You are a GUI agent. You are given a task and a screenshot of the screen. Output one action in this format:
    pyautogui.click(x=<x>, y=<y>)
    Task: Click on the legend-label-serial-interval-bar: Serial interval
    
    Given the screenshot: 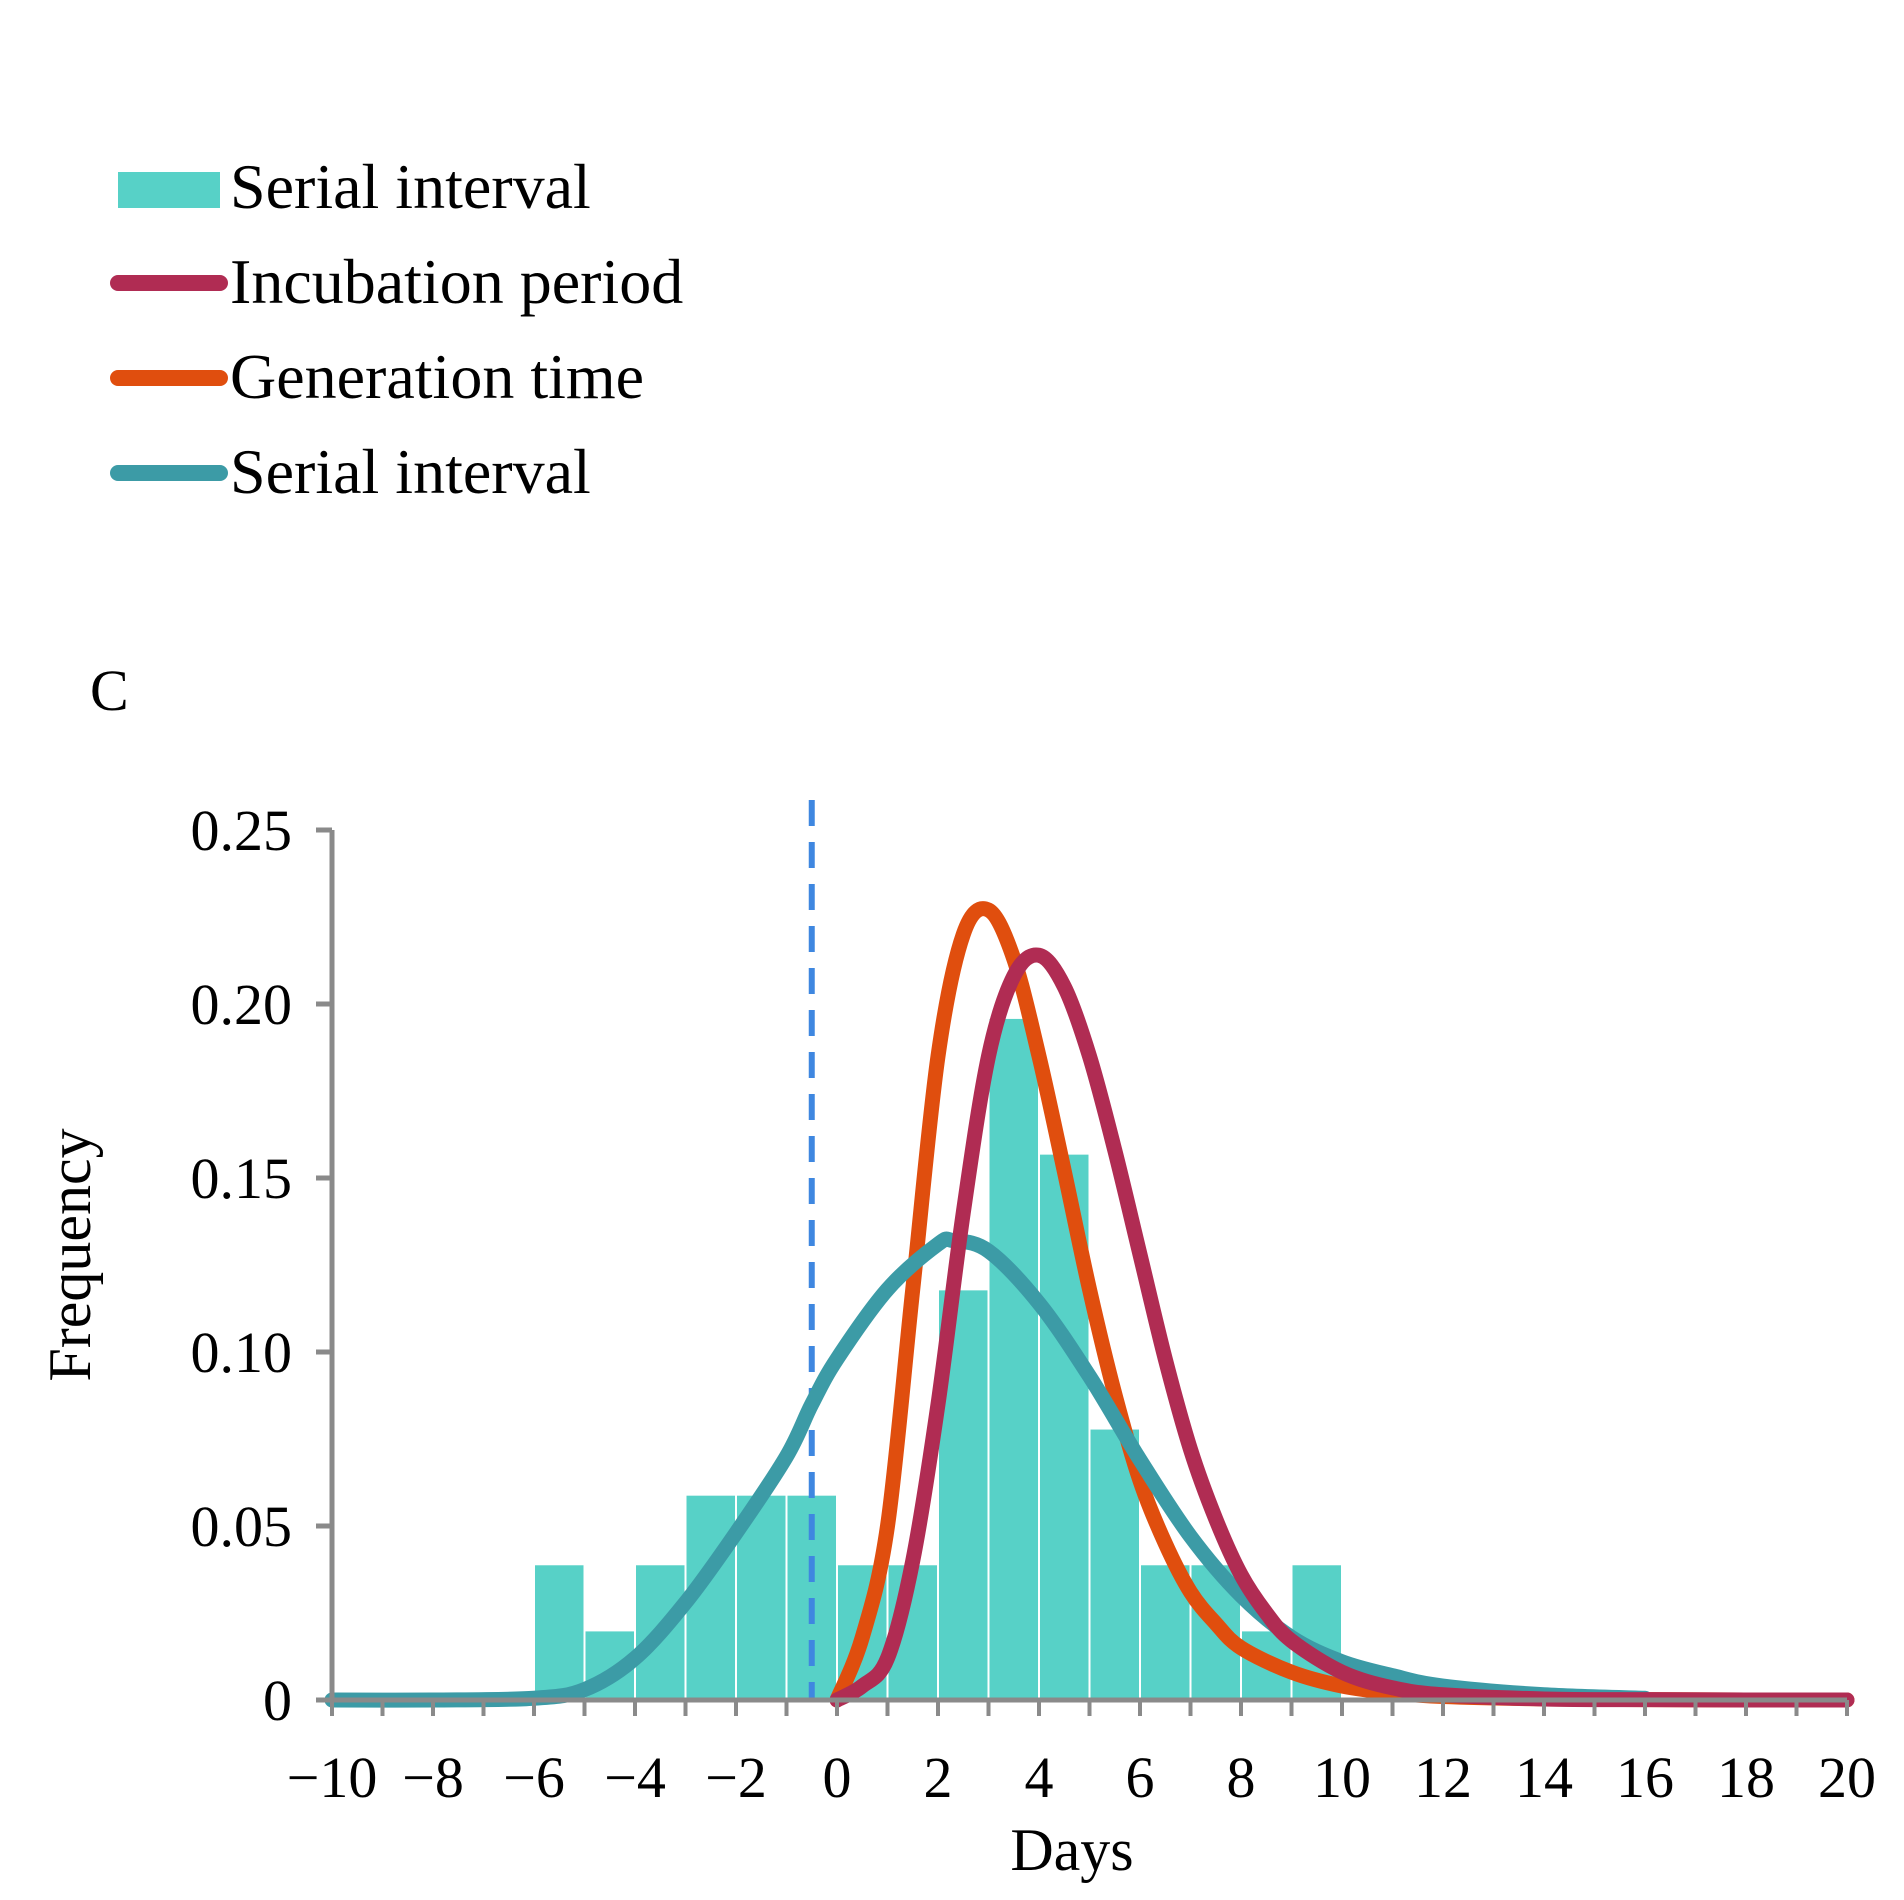 What is the action you would take?
    pyautogui.click(x=410, y=186)
    